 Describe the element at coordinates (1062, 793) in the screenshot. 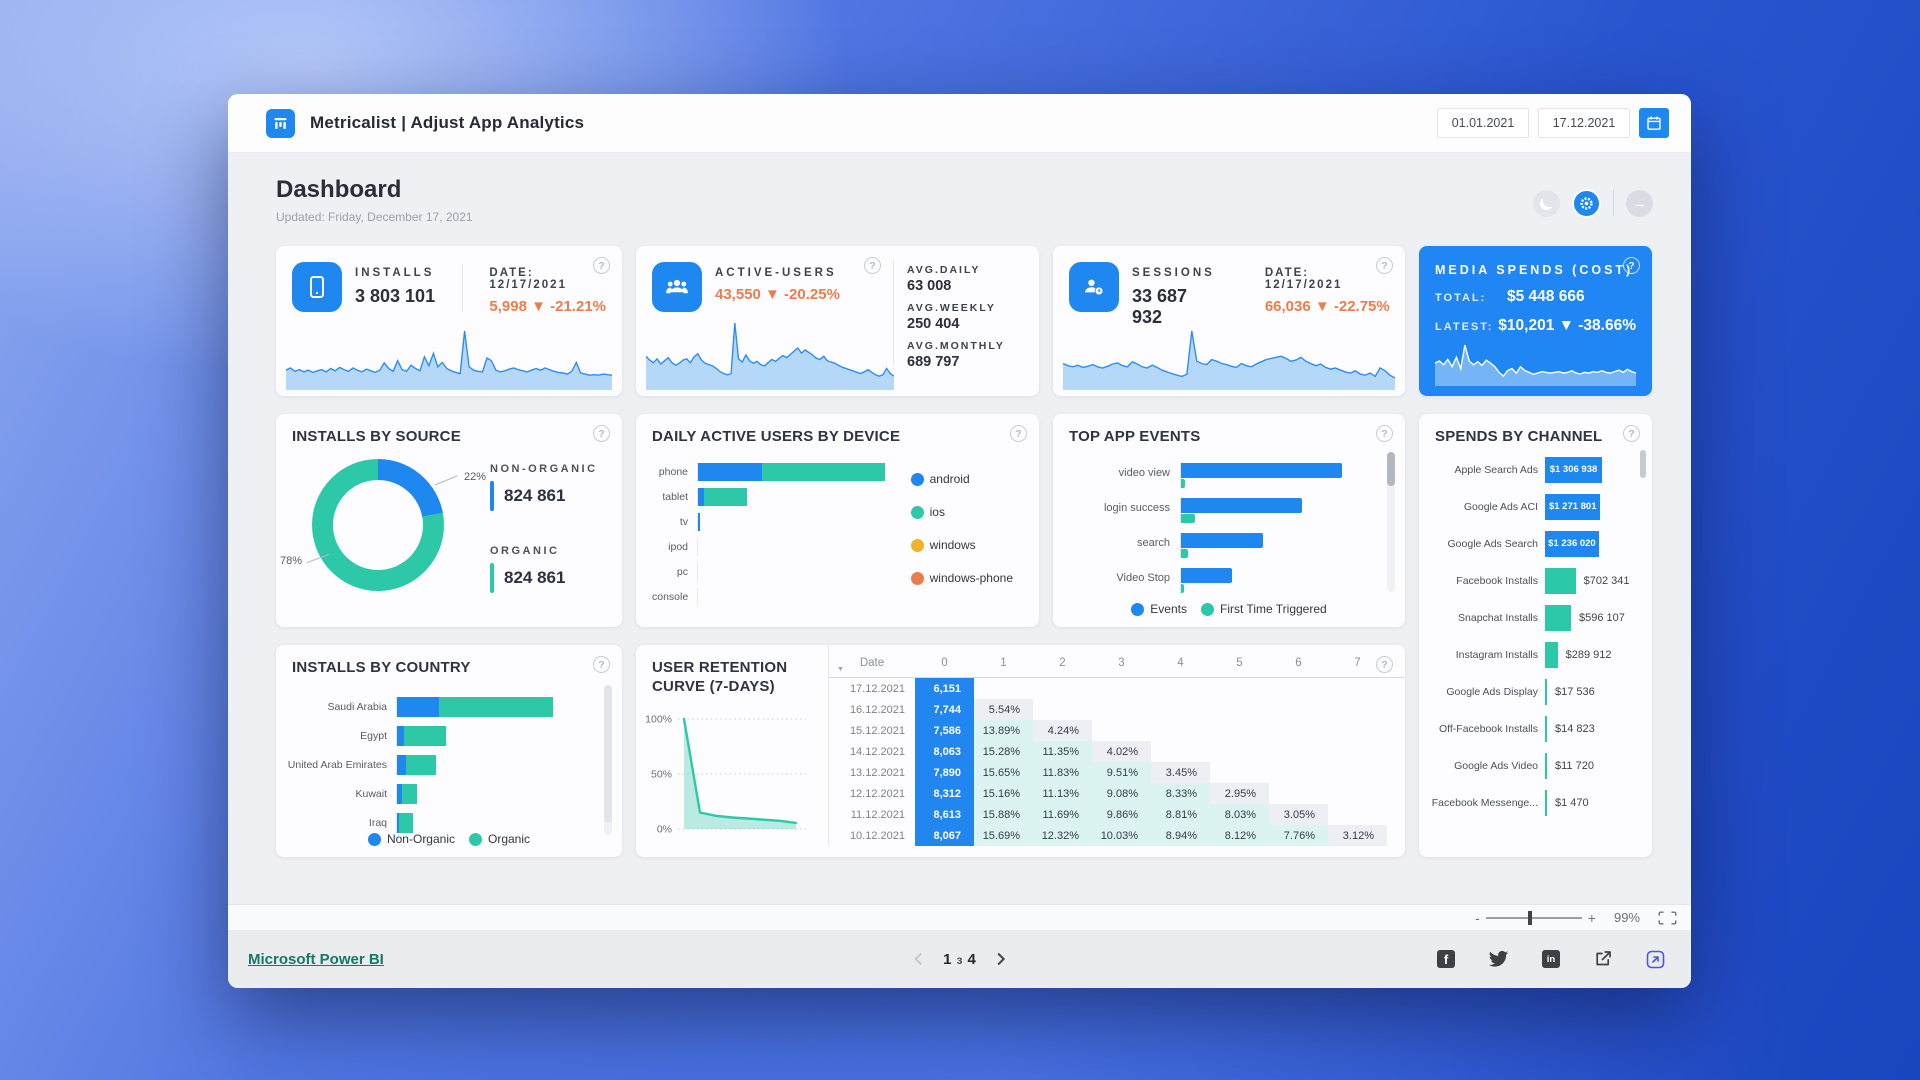

I see `value-cell: 11.13%` at that location.